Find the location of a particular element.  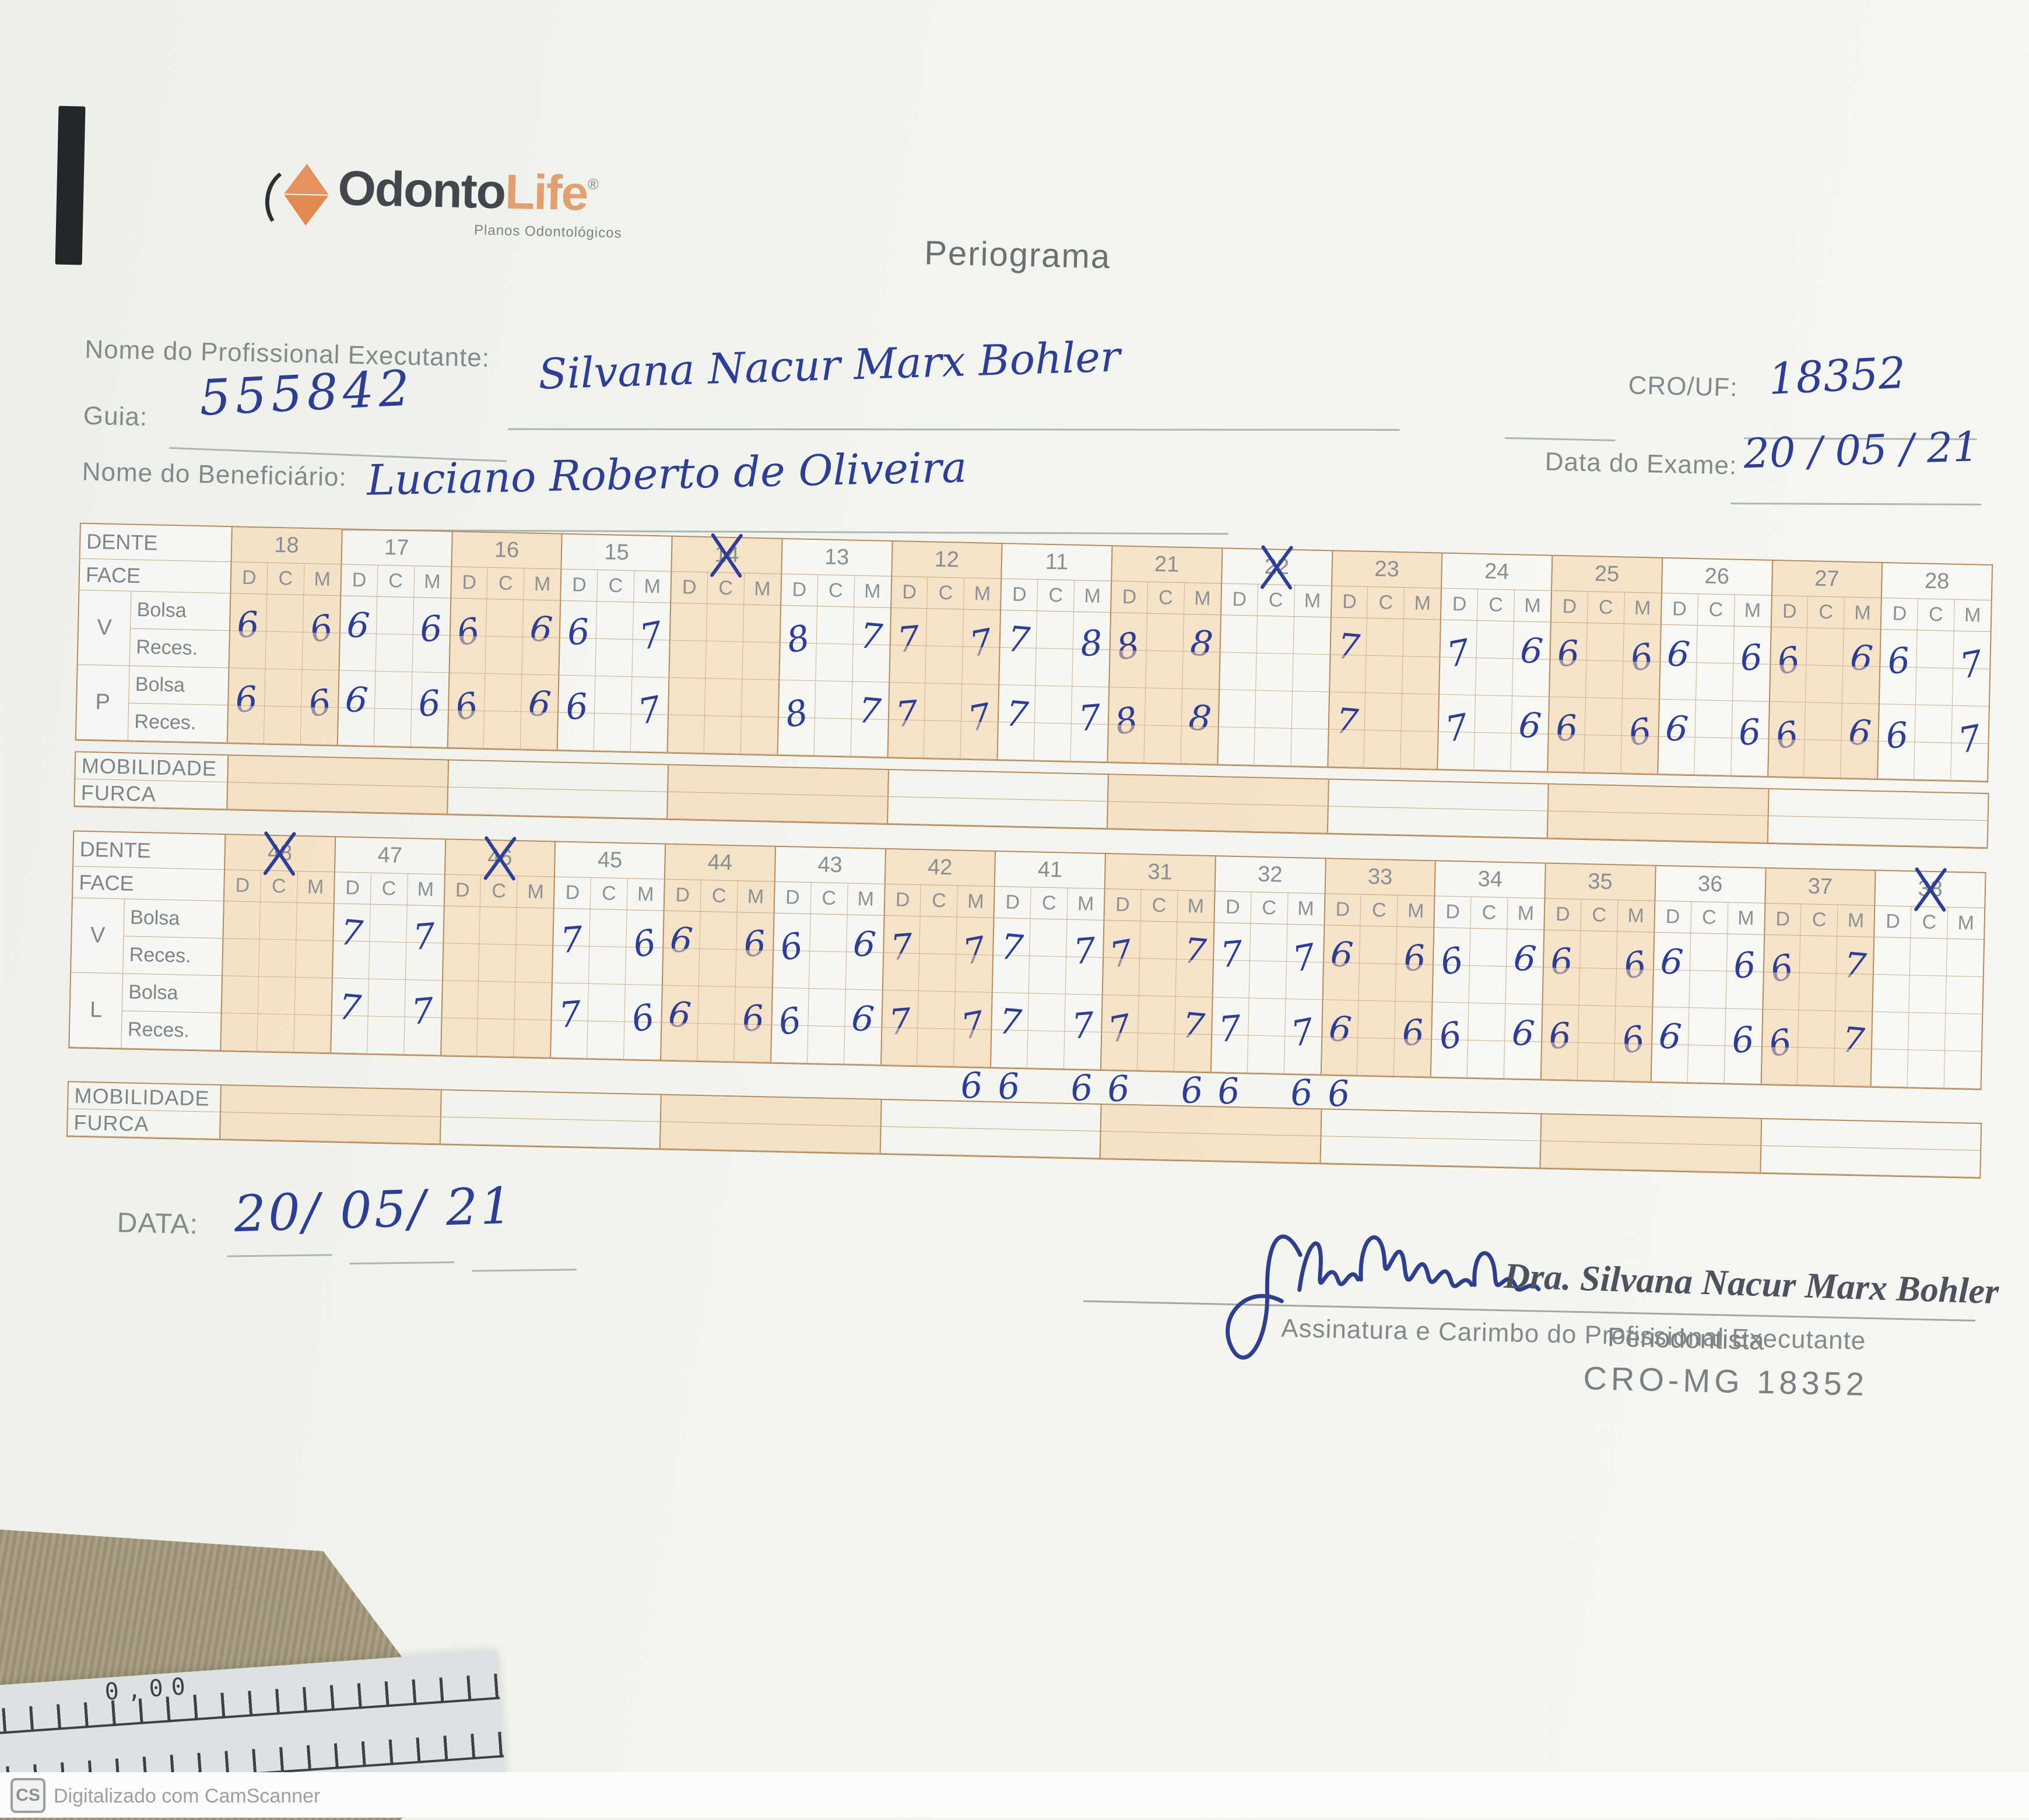

scan-registration-mark is located at coordinates (70, 185).